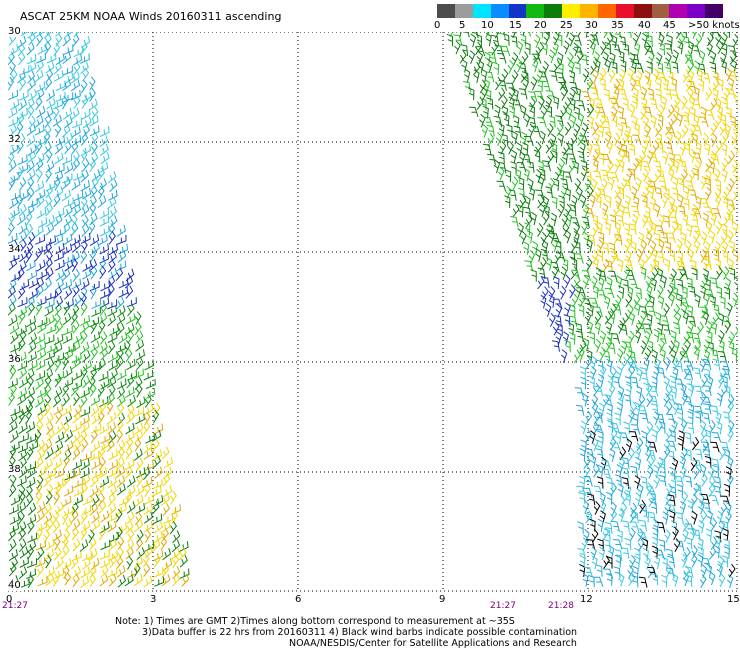 This screenshot has height=650, width=740. What do you see at coordinates (553, 11) in the screenshot?
I see `scale-swatch` at bounding box center [553, 11].